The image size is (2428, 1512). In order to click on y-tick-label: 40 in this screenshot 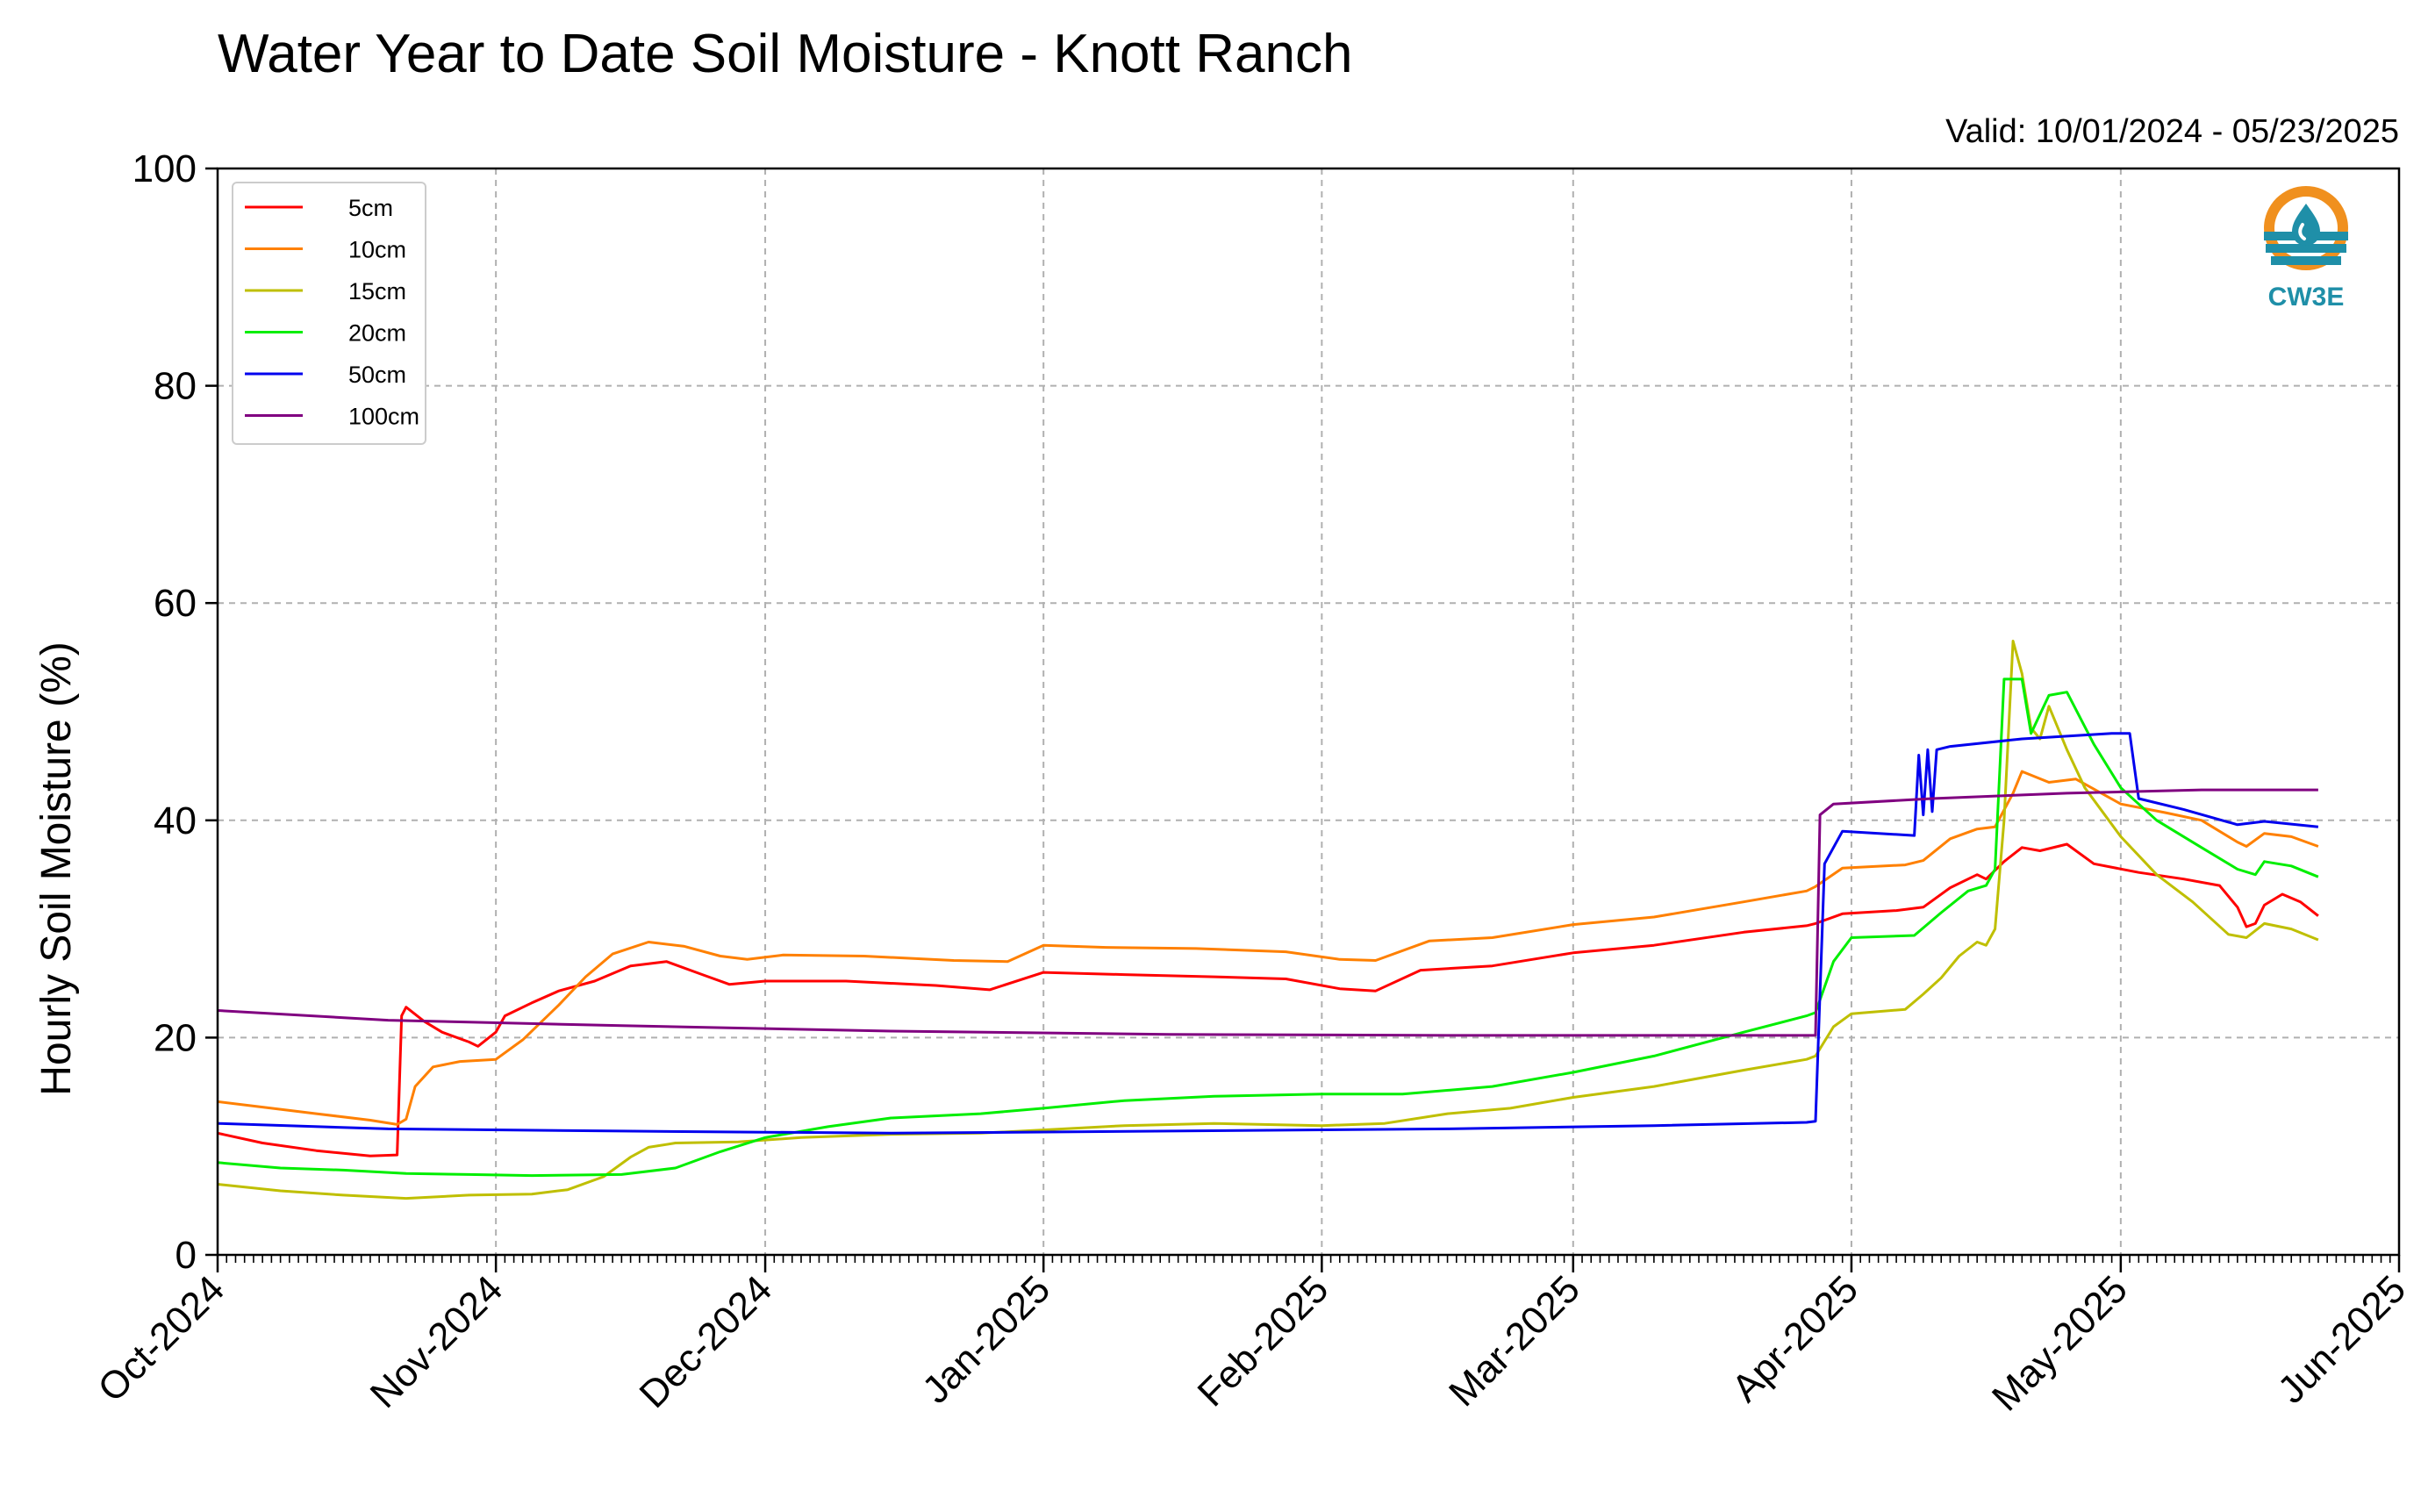, I will do `click(175, 821)`.